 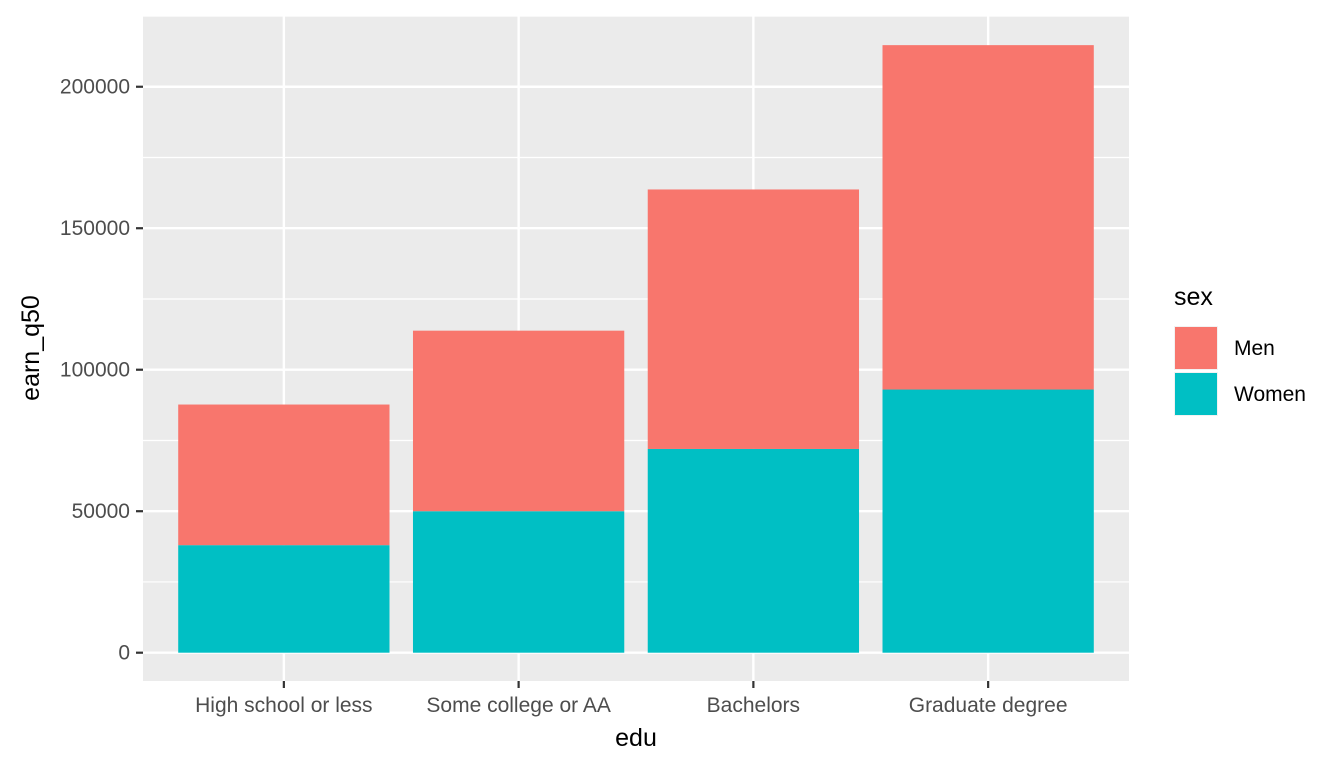 What do you see at coordinates (31, 348) in the screenshot?
I see `y-axis-title: earn_q50` at bounding box center [31, 348].